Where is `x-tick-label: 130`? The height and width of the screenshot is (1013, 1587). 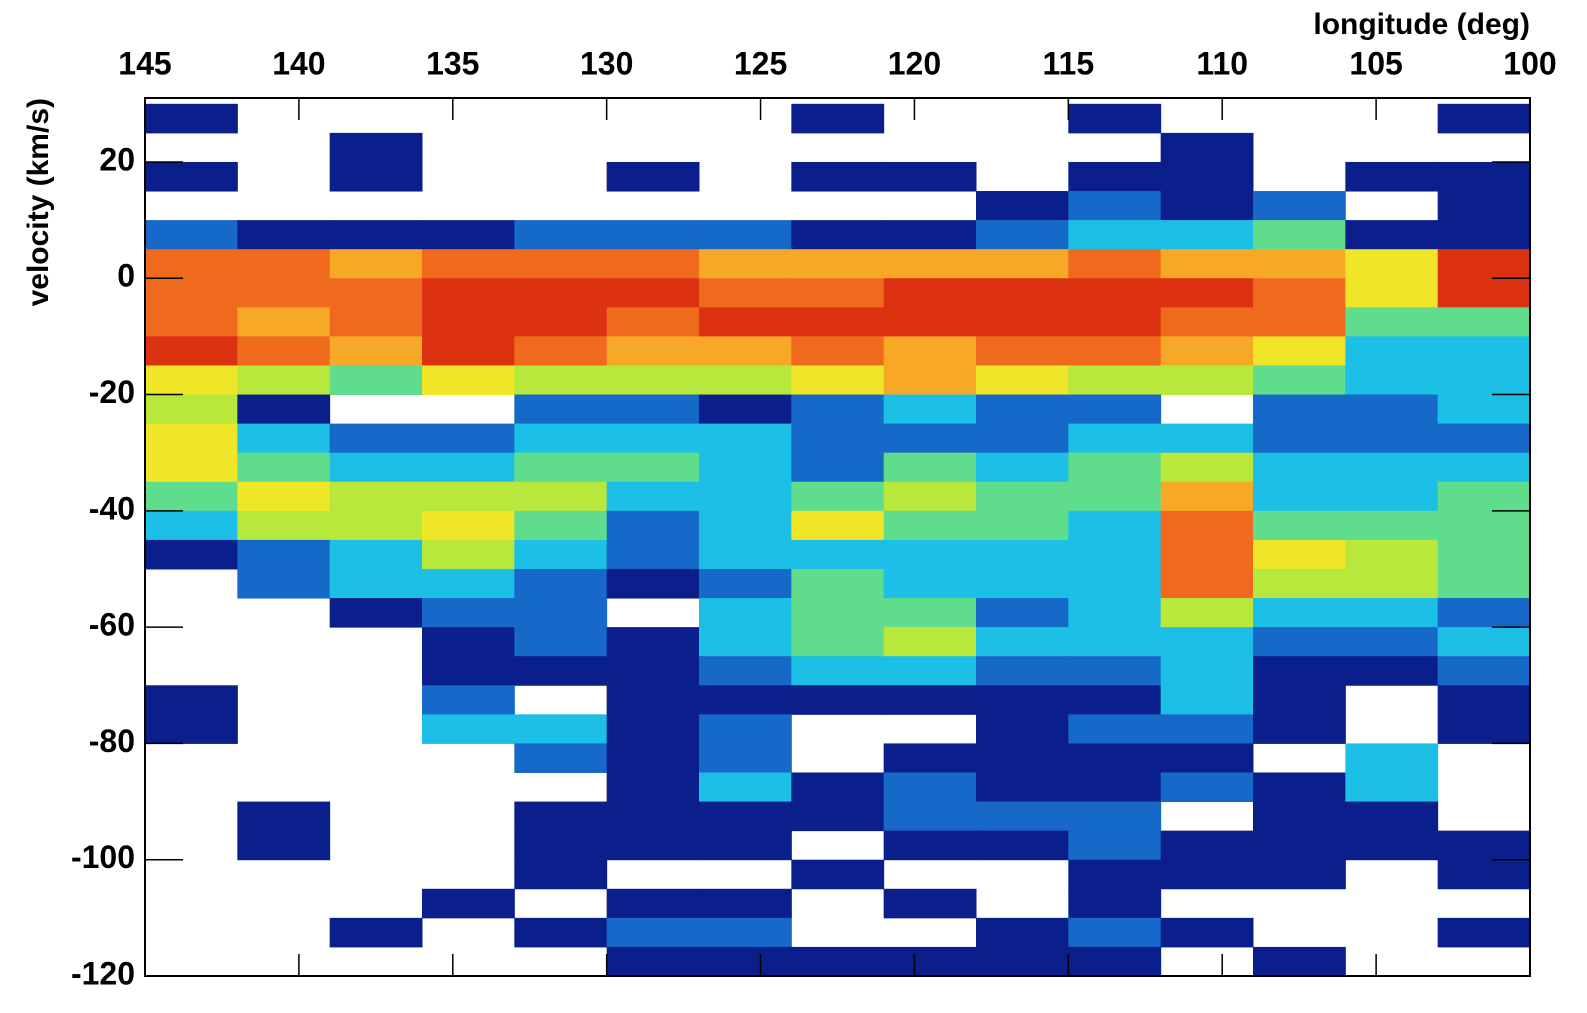
x-tick-label: 130 is located at coordinates (606, 63).